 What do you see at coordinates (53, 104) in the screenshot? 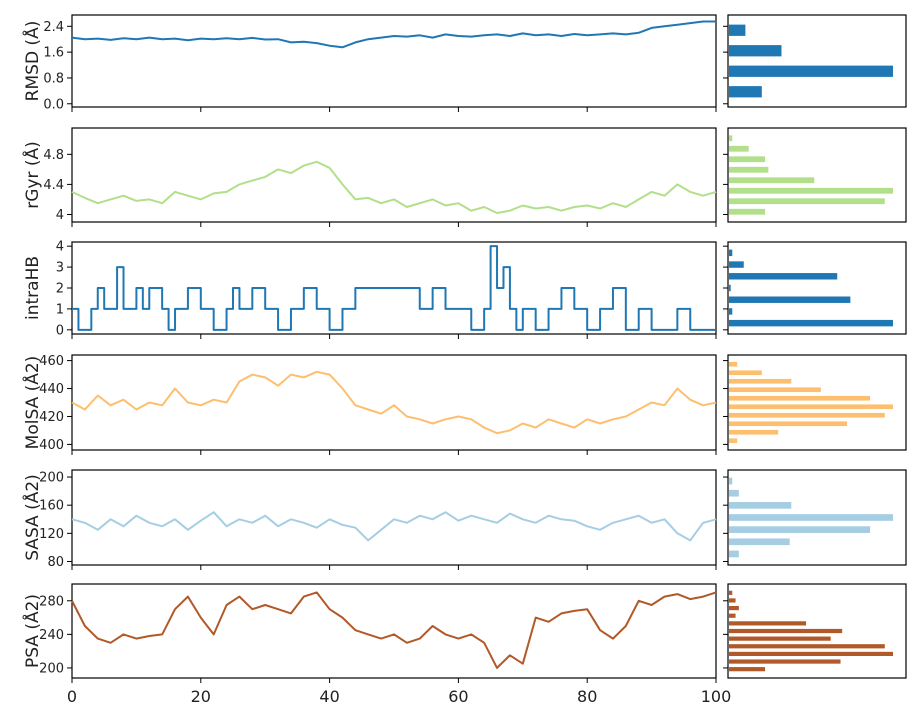
I see `y-tick-label: 0.0` at bounding box center [53, 104].